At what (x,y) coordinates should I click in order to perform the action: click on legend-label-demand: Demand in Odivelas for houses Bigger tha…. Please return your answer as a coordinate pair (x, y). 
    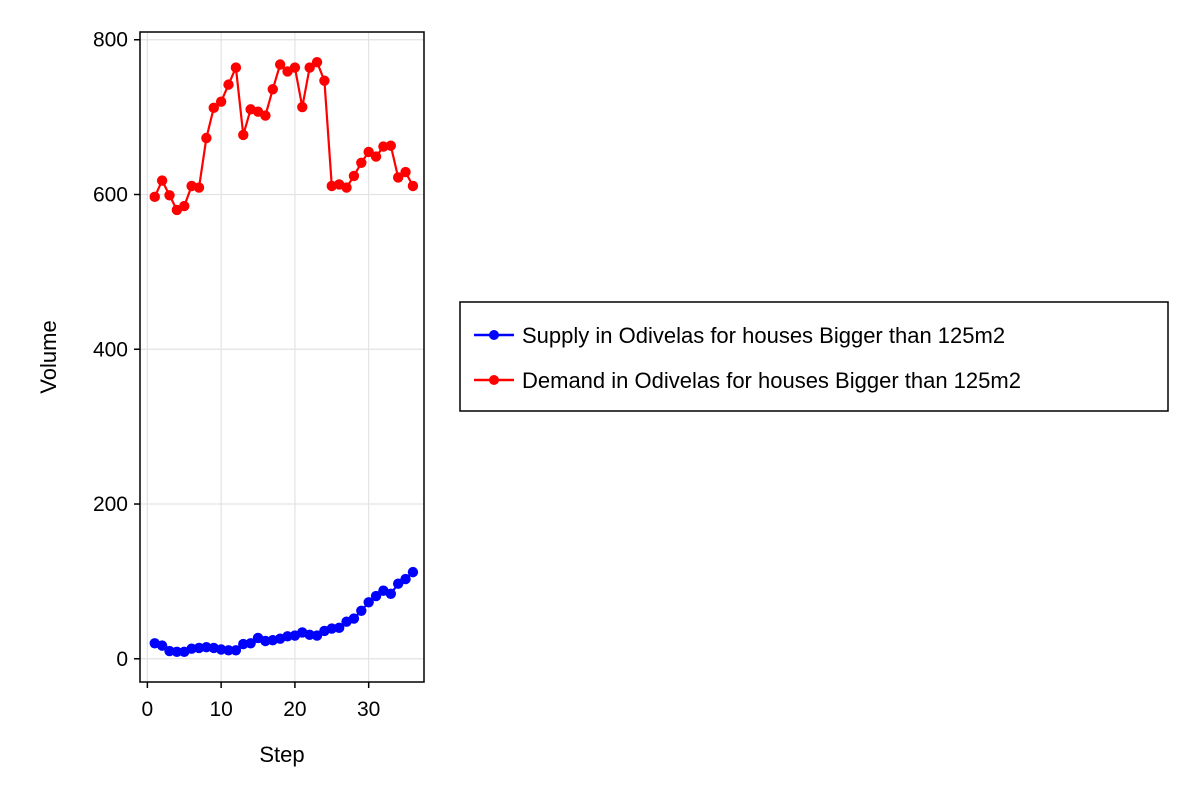
    Looking at the image, I should click on (771, 380).